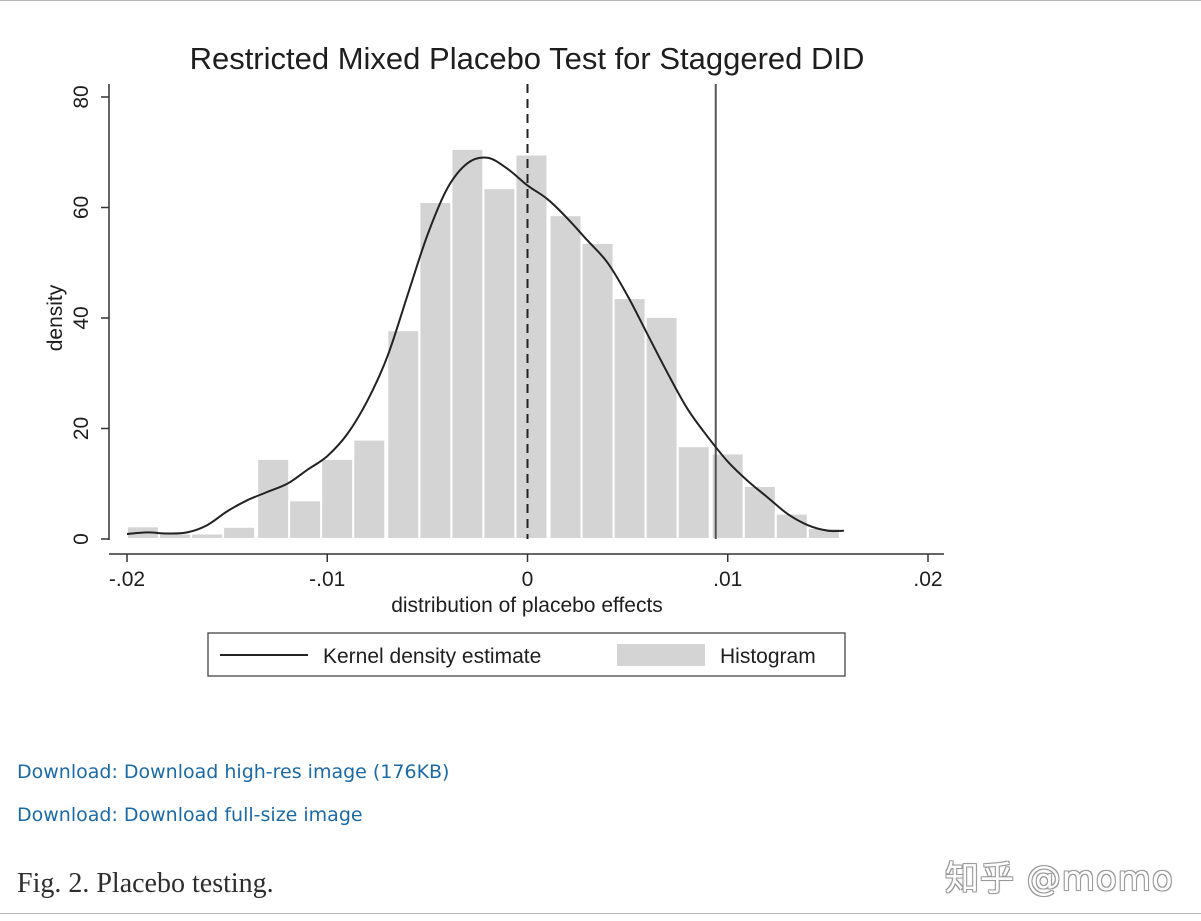 The width and height of the screenshot is (1201, 921). Describe the element at coordinates (81, 428) in the screenshot. I see `y-tick-label: 20` at that location.